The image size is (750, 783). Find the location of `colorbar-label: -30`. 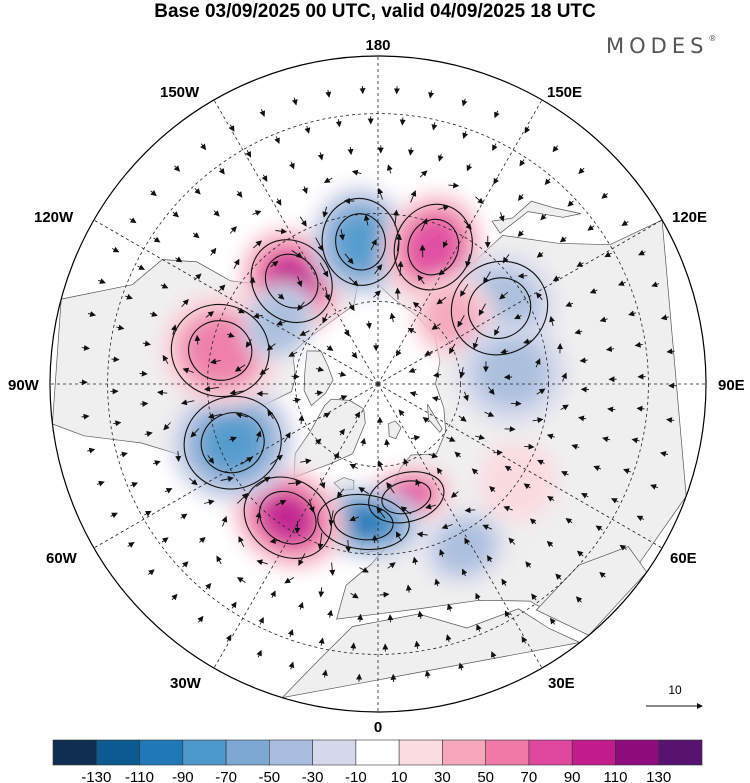

colorbar-label: -30 is located at coordinates (313, 776).